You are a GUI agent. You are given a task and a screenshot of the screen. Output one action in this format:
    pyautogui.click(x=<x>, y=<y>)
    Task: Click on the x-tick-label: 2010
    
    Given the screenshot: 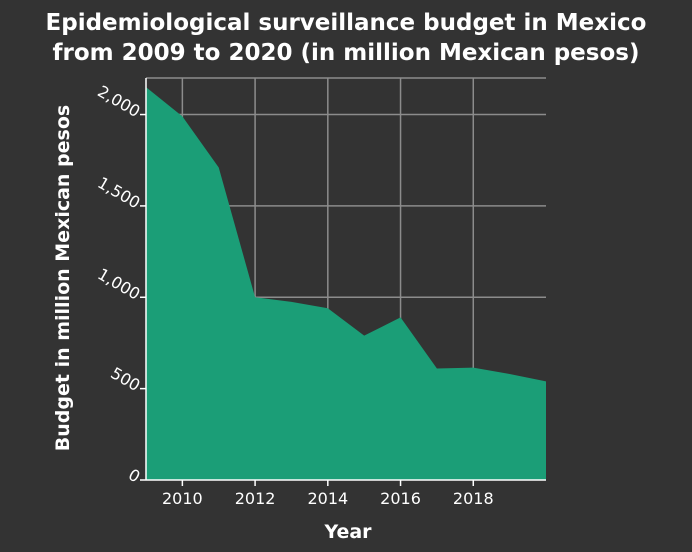 What is the action you would take?
    pyautogui.click(x=182, y=498)
    